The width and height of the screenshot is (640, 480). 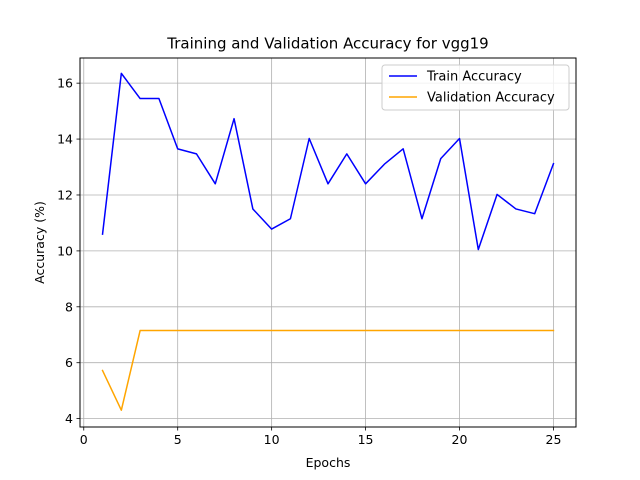 I want to click on y-axis-label: Accuracy (%), so click(x=39, y=242).